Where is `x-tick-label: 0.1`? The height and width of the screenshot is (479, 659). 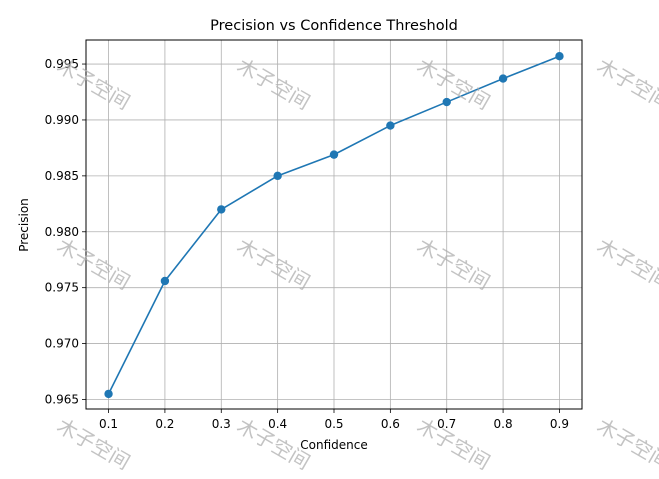 x-tick-label: 0.1 is located at coordinates (108, 424).